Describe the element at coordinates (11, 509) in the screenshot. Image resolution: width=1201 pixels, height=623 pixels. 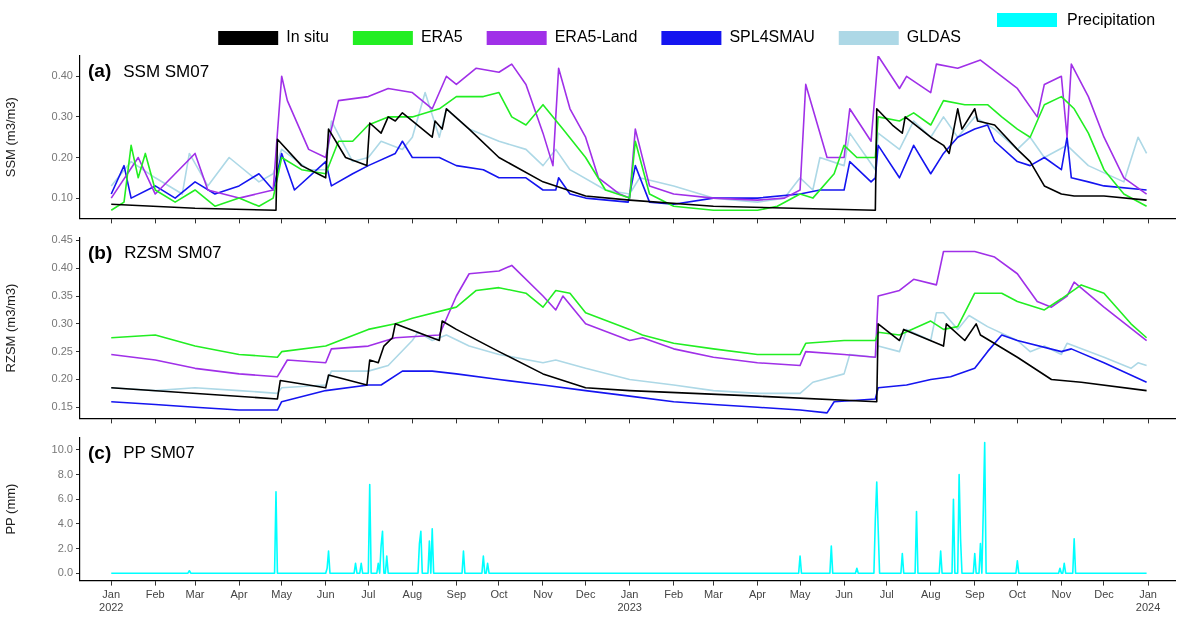
I see `y-axis-title: PP (mm)` at that location.